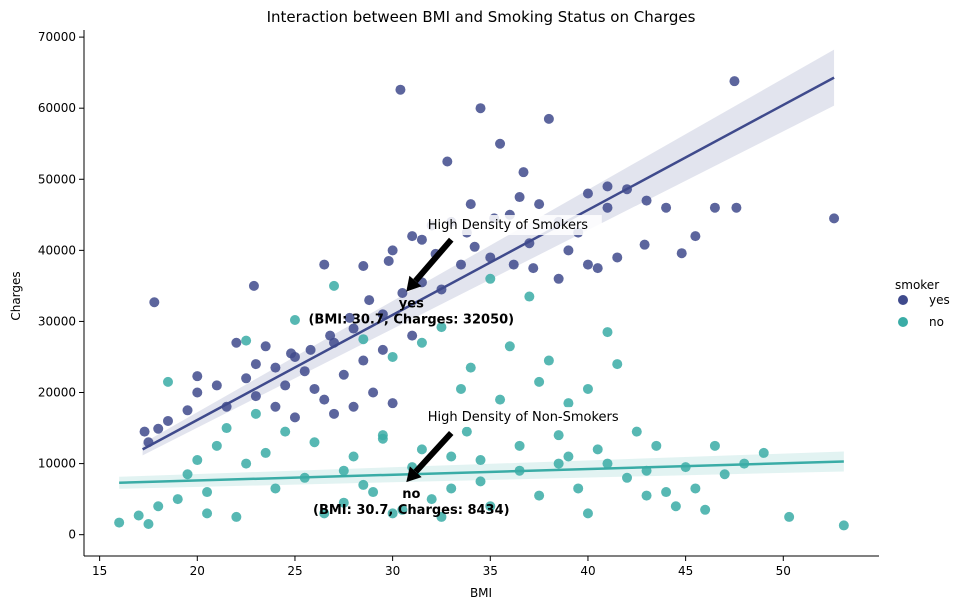 This screenshot has height=610, width=964. What do you see at coordinates (903, 300) in the screenshot?
I see `legend-marker-yes` at bounding box center [903, 300].